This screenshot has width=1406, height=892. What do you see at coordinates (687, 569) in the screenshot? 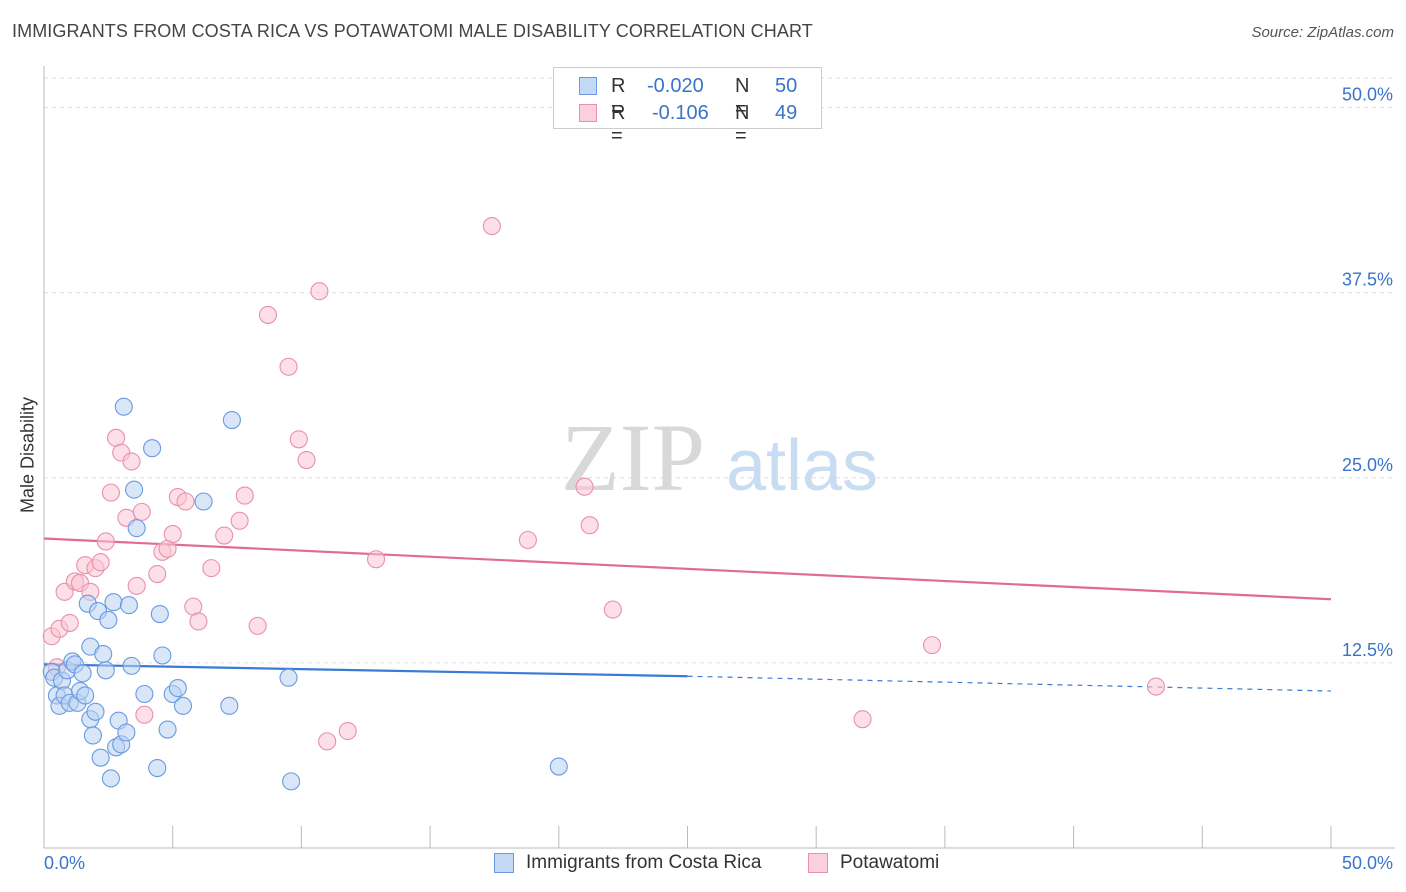
I see `trend-line-potawatomi` at bounding box center [687, 569].